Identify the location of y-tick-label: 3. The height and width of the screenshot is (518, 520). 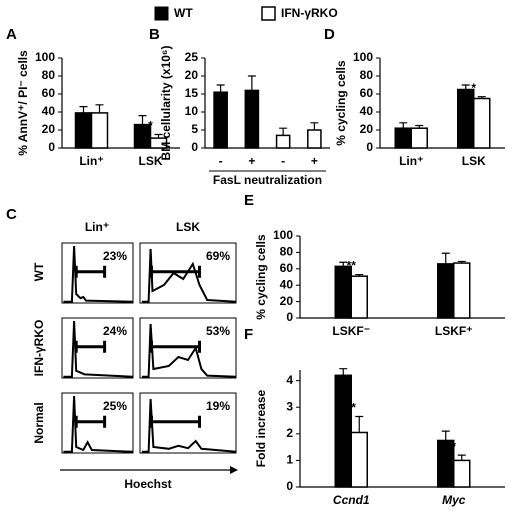
(289, 406).